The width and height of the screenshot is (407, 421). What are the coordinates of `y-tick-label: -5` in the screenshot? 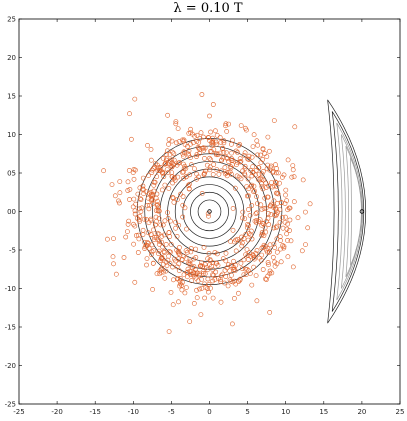 It's located at (12, 251).